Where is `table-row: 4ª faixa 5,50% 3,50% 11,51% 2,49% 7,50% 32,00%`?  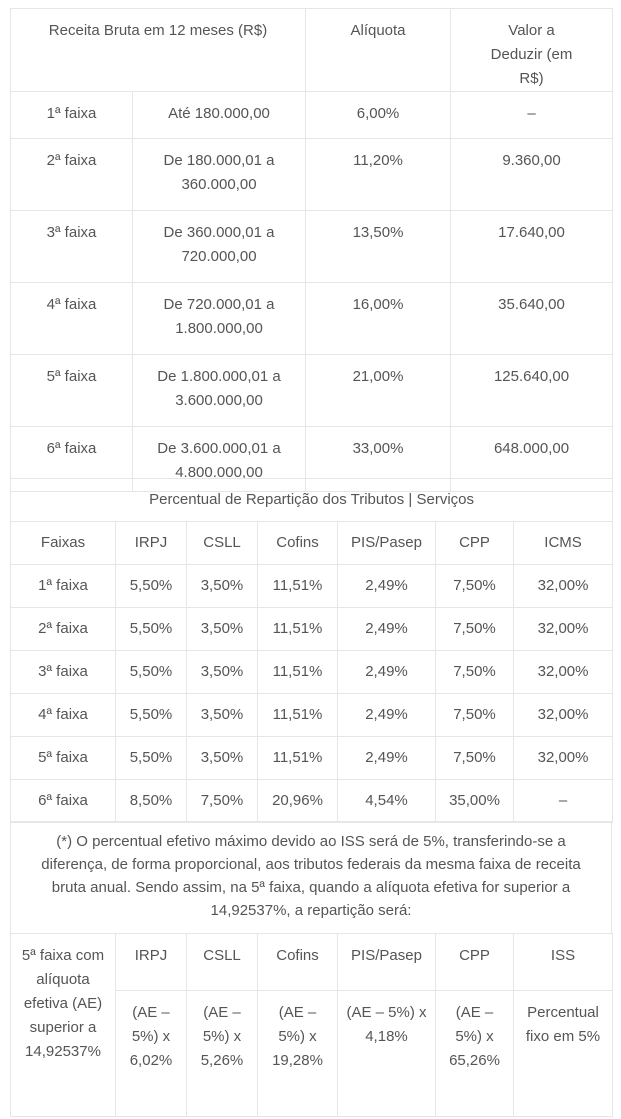
table-row: 4ª faixa 5,50% 3,50% 11,51% 2,49% 7,50% 32,00% is located at coordinates (312, 715).